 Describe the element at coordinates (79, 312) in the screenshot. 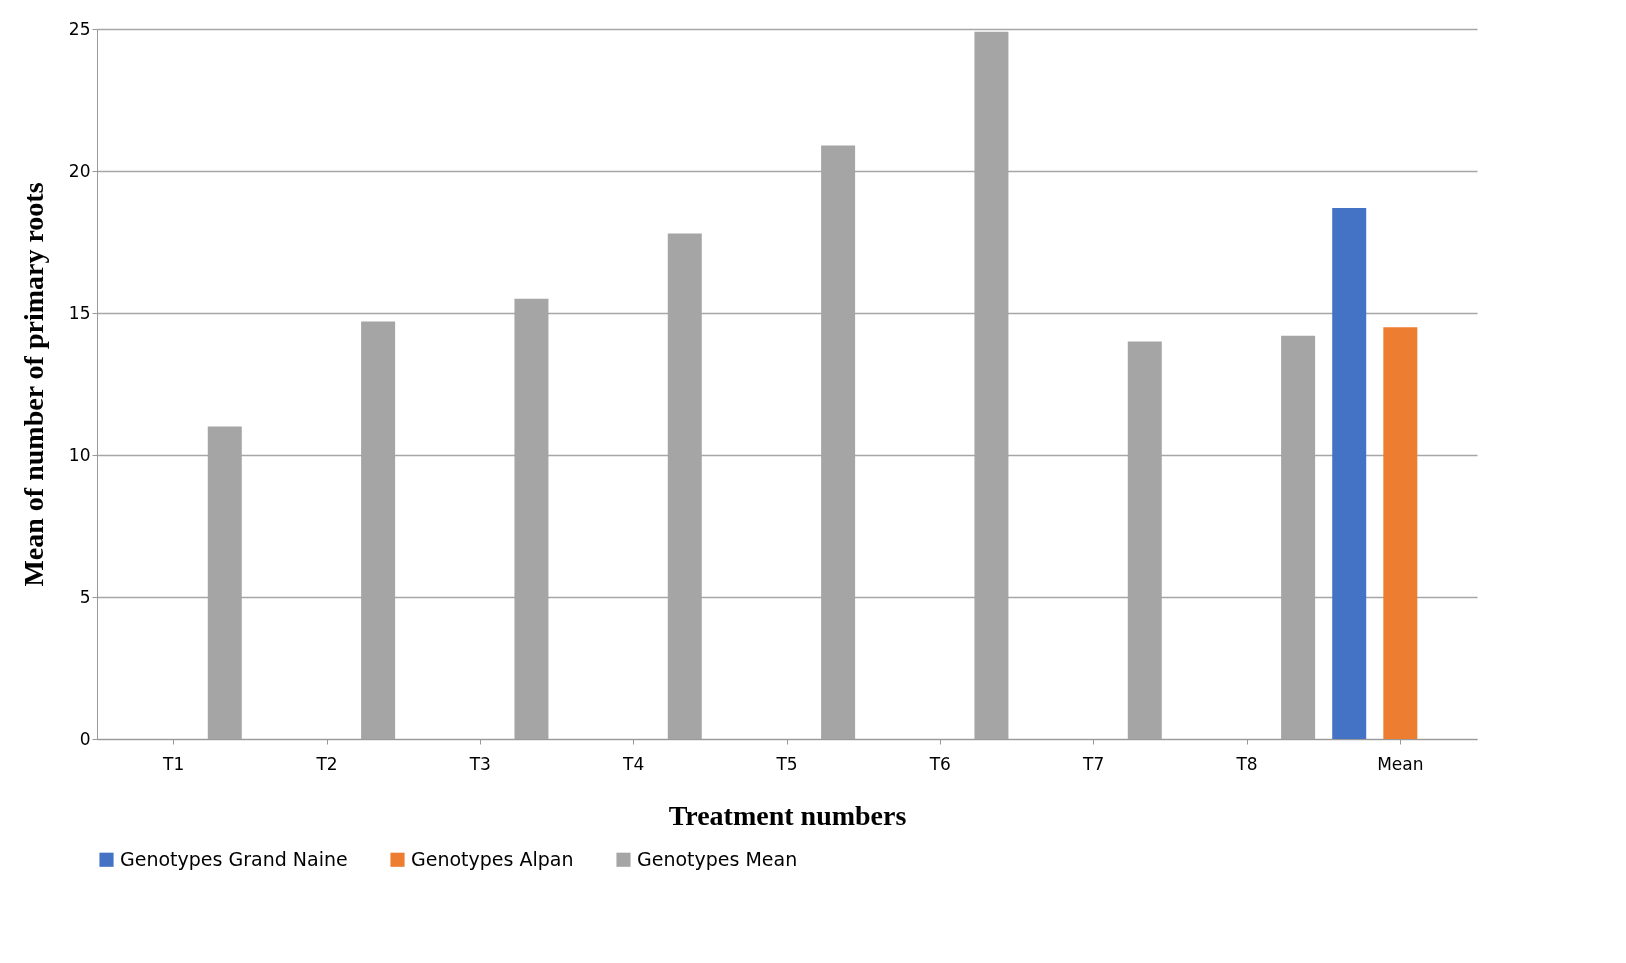

I see `y-tick-label: 15` at that location.